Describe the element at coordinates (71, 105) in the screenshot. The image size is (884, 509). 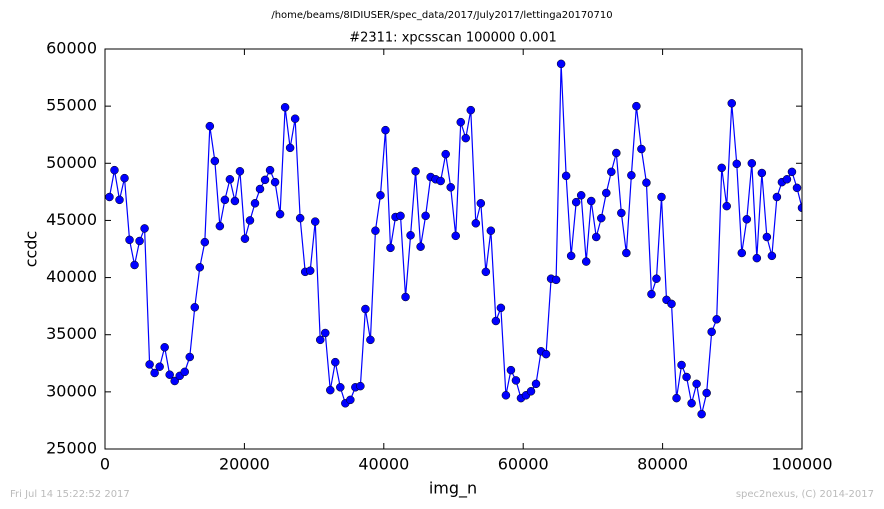
I see `y-tick-label: 55000` at that location.